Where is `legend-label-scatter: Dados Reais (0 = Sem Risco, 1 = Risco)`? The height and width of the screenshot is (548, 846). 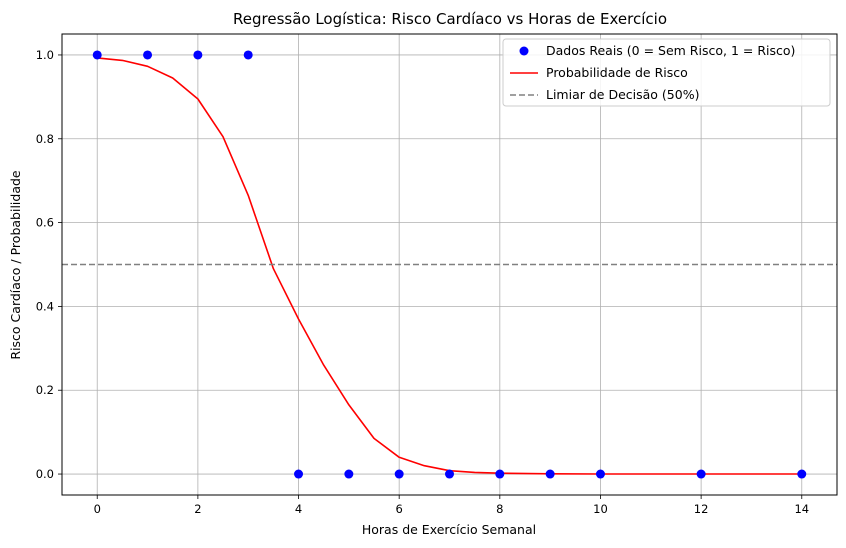 legend-label-scatter: Dados Reais (0 = Sem Risco, 1 = Risco) is located at coordinates (670, 50).